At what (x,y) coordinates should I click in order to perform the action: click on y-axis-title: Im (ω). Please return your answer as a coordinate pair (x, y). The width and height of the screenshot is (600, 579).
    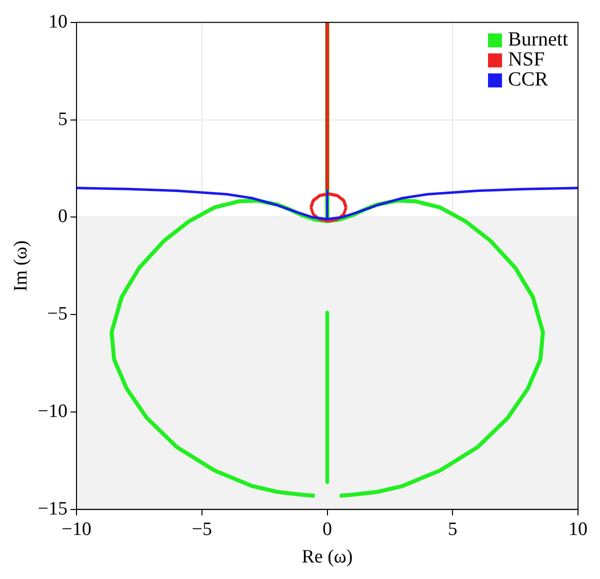
    Looking at the image, I should click on (21, 266).